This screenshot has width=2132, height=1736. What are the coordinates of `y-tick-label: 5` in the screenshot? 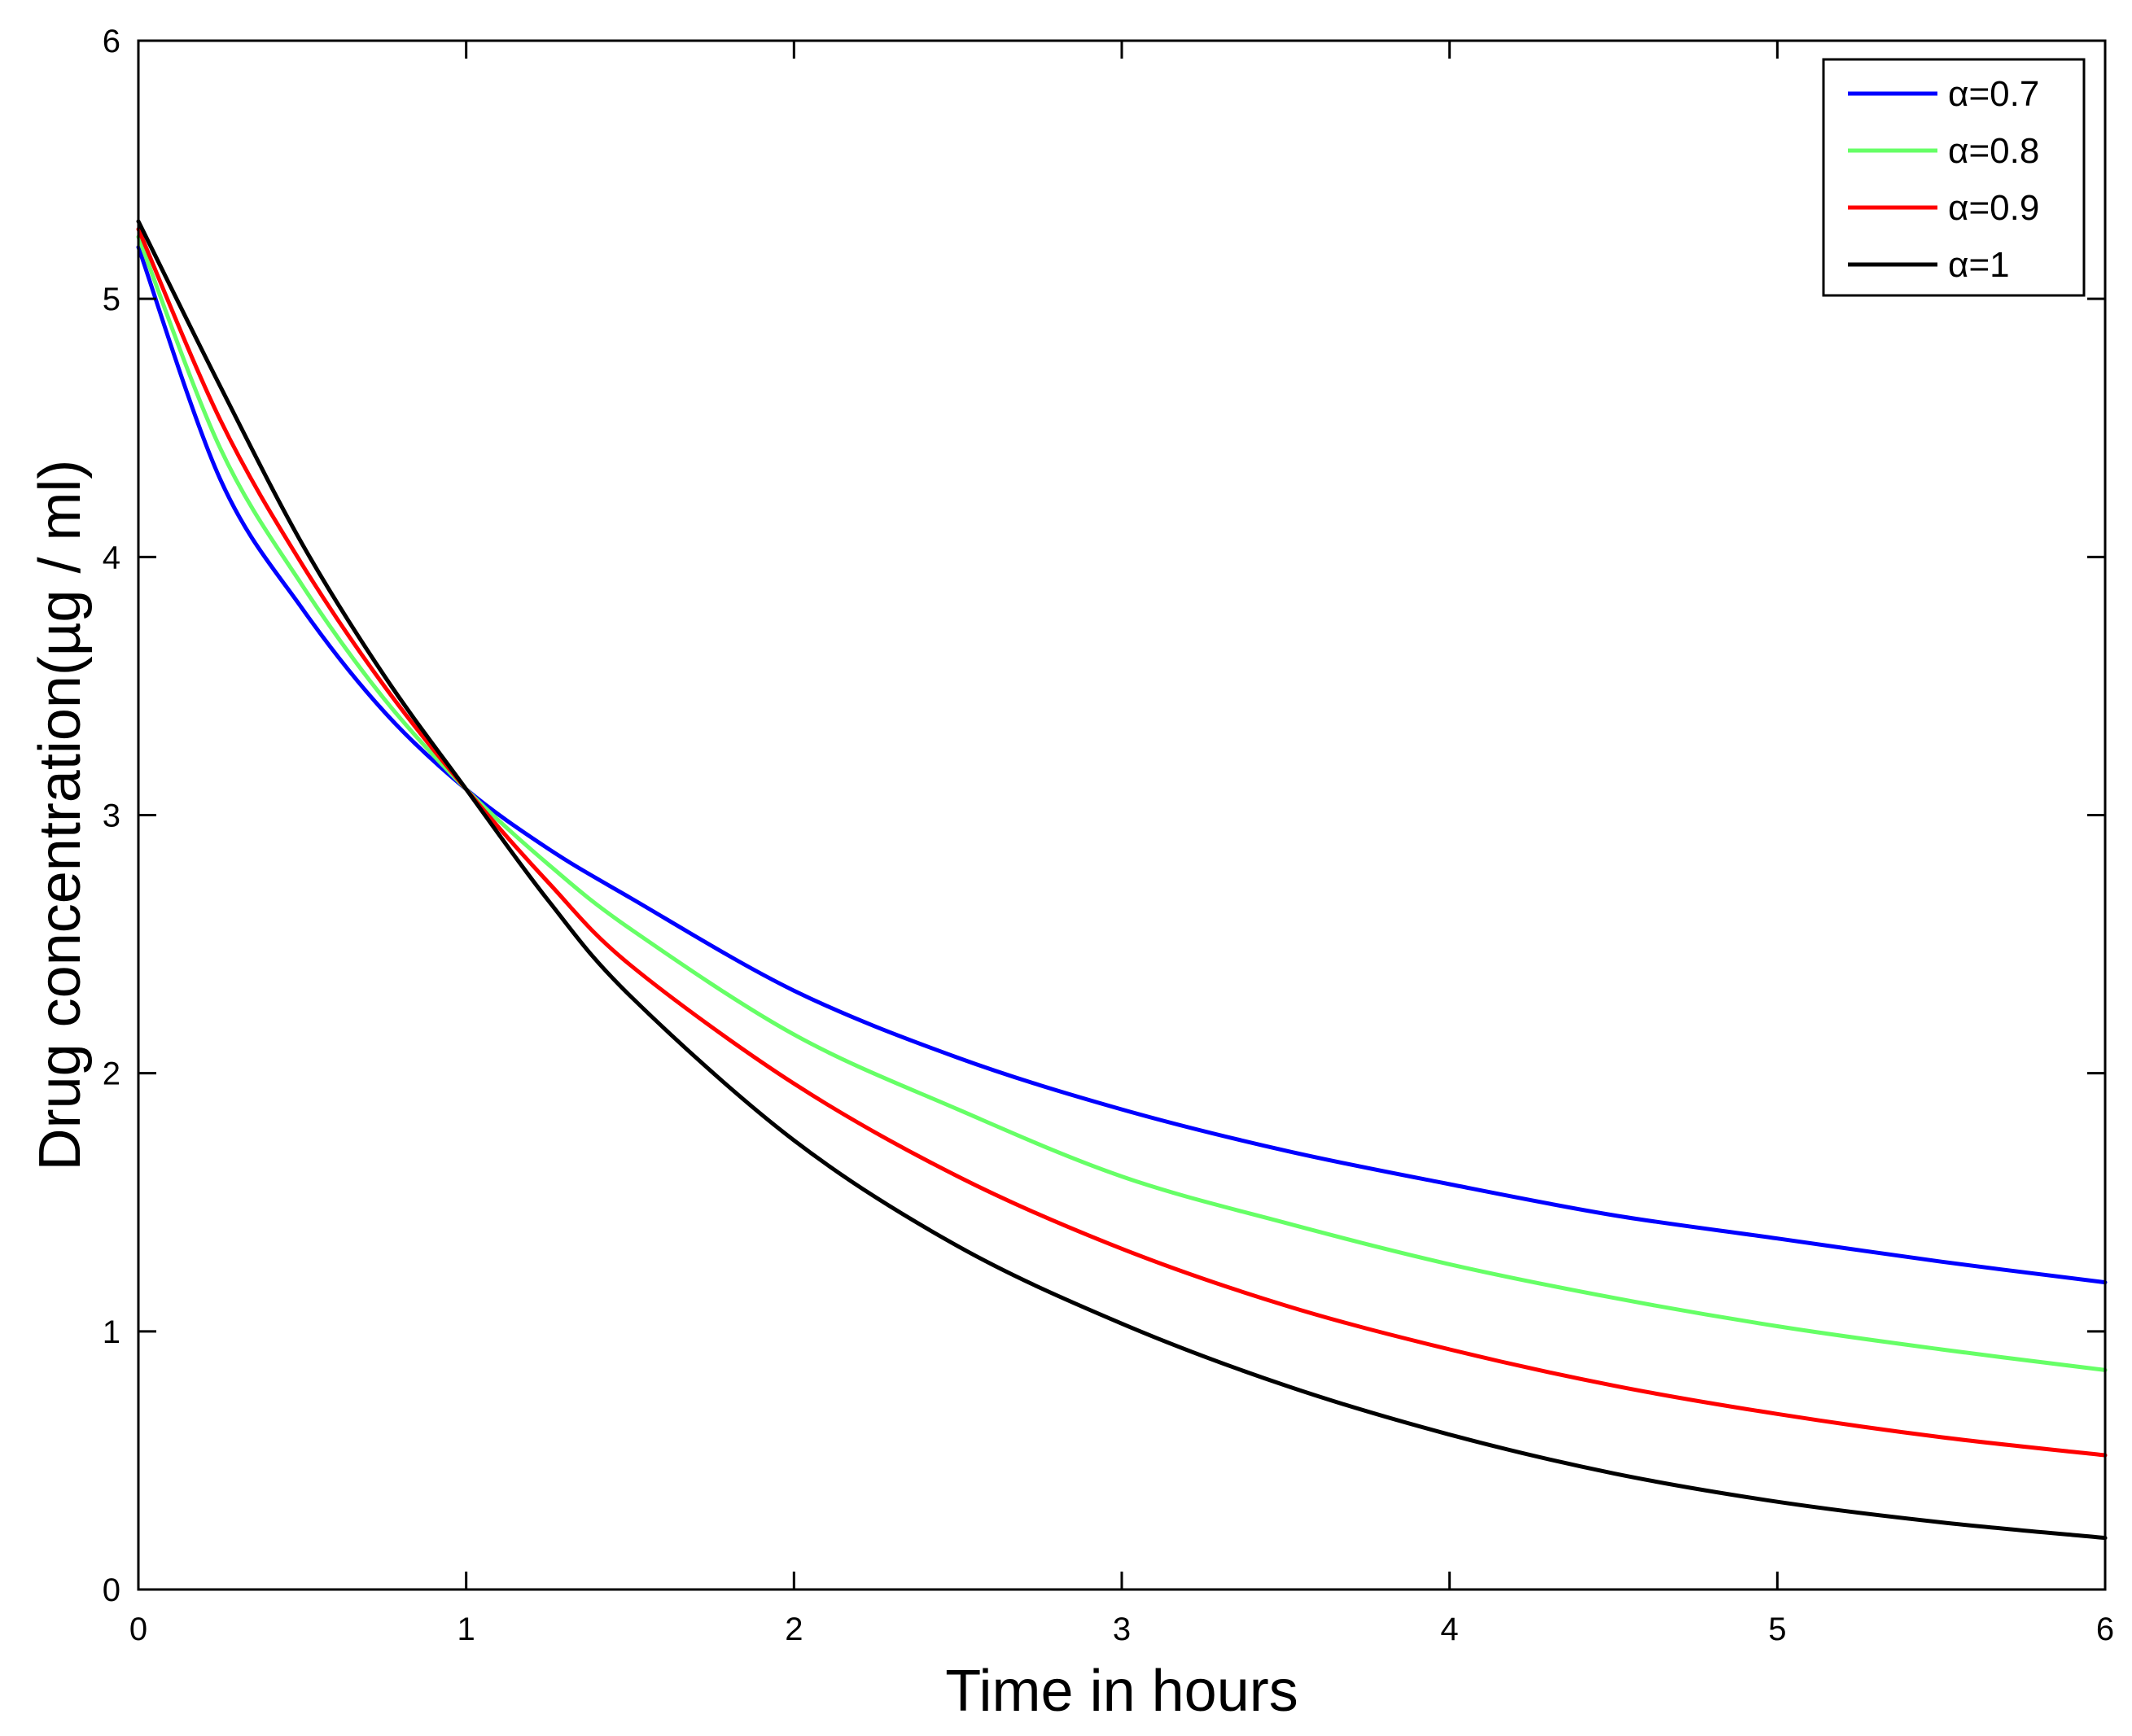 It's located at (111, 299).